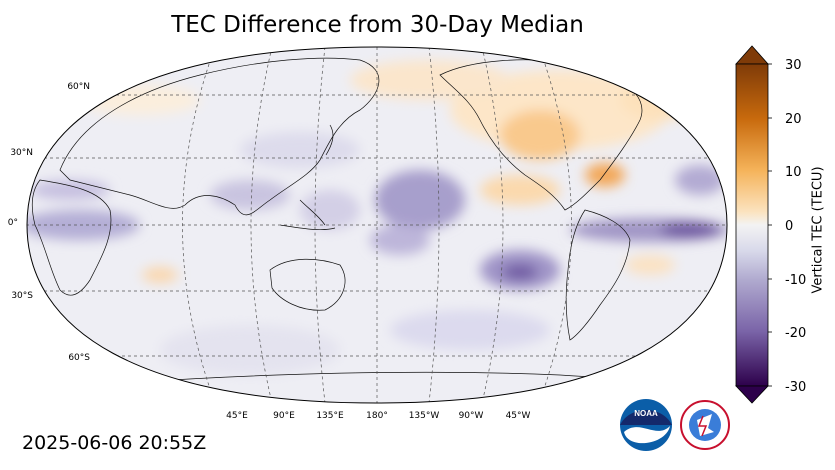  I want to click on lat-label-60n: 60°N, so click(78, 87).